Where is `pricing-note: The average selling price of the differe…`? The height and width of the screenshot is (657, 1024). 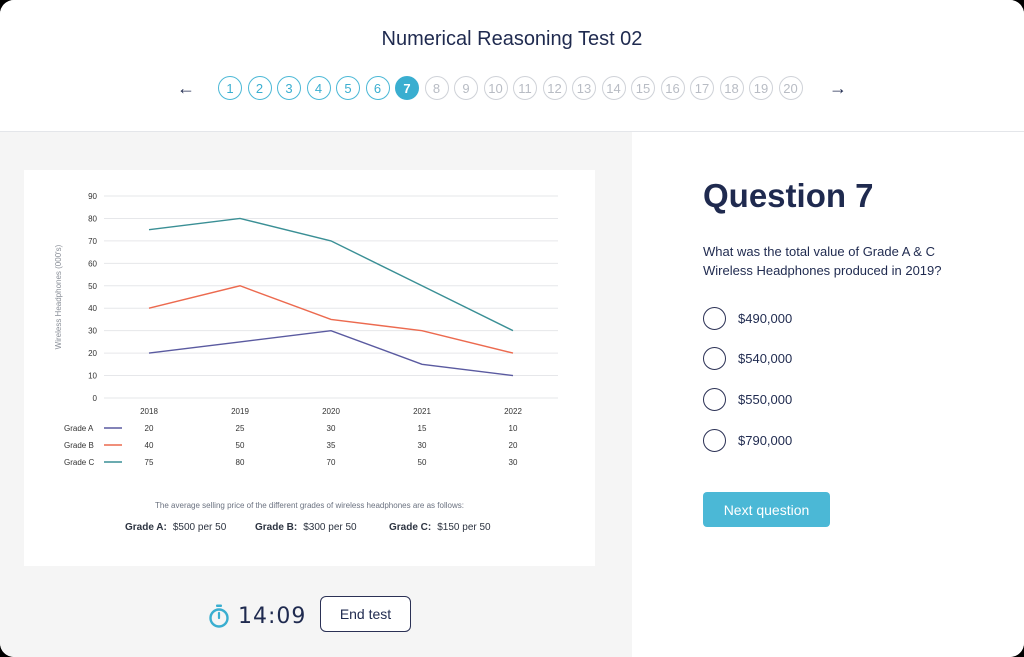 pricing-note: The average selling price of the differe… is located at coordinates (309, 505).